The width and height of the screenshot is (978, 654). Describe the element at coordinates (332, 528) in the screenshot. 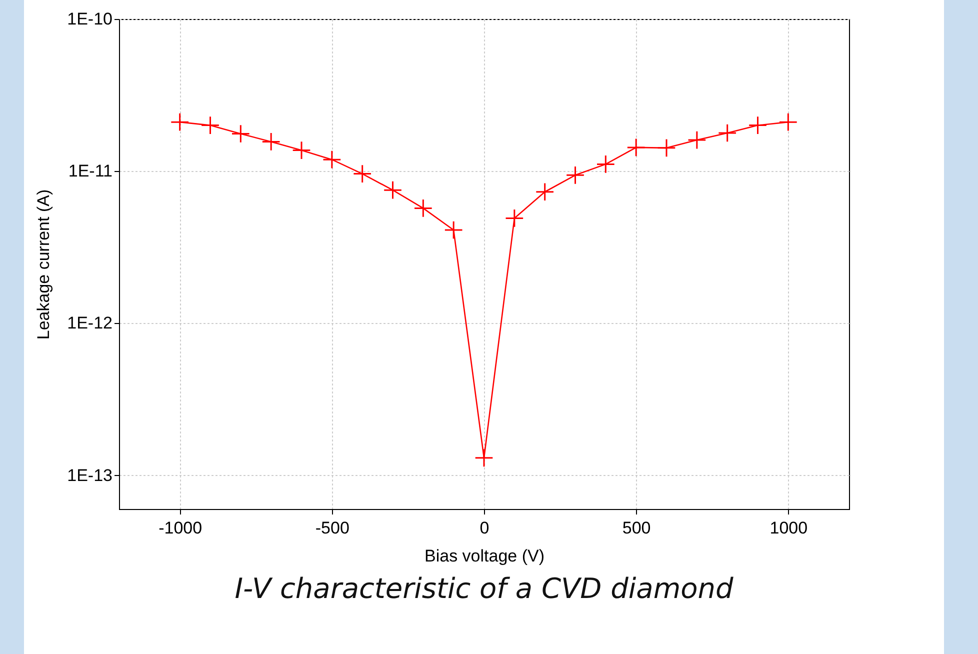

I see `x-tick-label: -500` at that location.